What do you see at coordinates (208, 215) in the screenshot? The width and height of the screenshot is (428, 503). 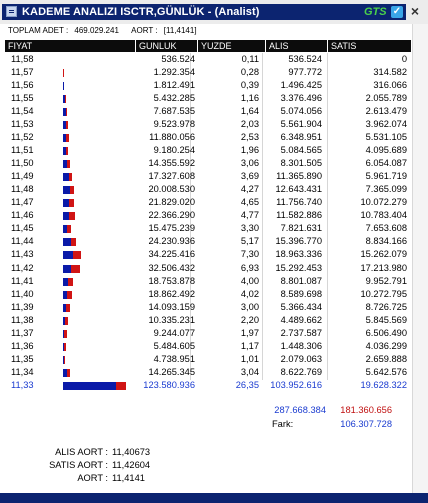 I see `table-row: 11,46 22.366.290 4,77 11.582.886 10.783.404` at bounding box center [208, 215].